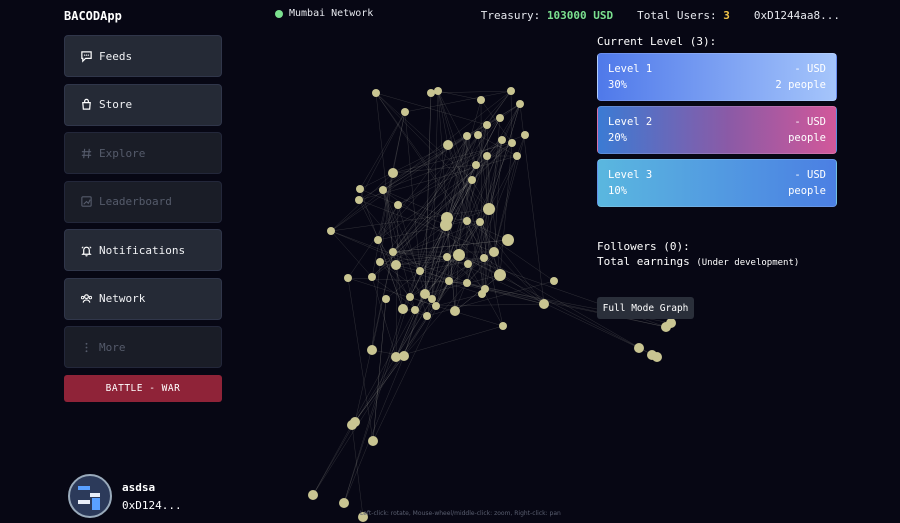 This screenshot has width=900, height=523. I want to click on level-card-3: Level 3 10% - USD people, so click(717, 183).